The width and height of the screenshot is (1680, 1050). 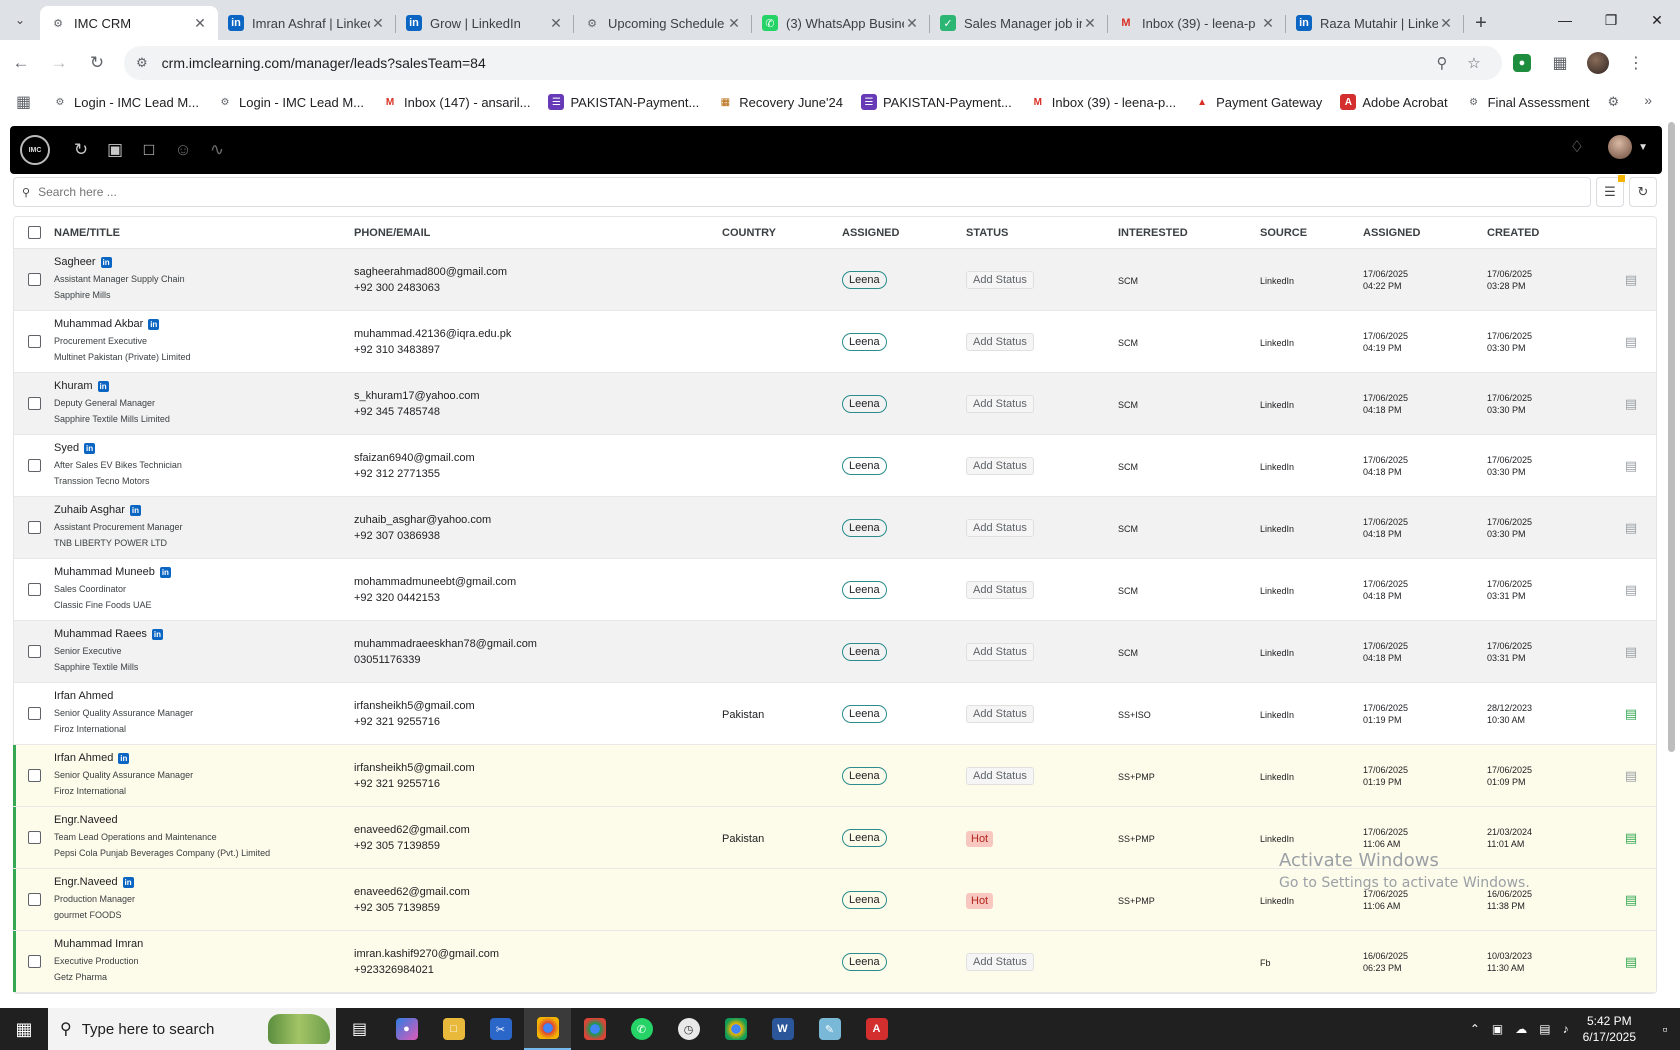 I want to click on col-header-source: SOURCE, so click(x=1284, y=232).